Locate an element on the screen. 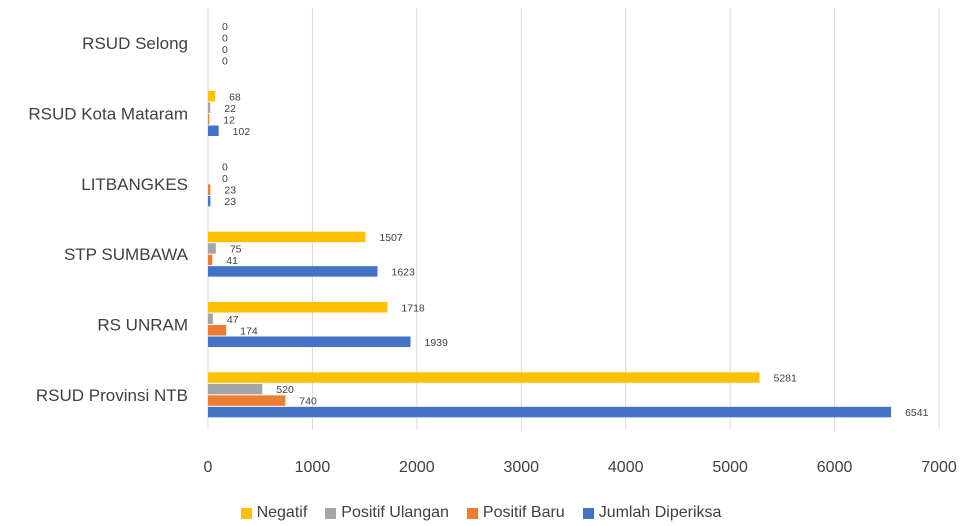 The height and width of the screenshot is (526, 962). data-label: 68 is located at coordinates (235, 97).